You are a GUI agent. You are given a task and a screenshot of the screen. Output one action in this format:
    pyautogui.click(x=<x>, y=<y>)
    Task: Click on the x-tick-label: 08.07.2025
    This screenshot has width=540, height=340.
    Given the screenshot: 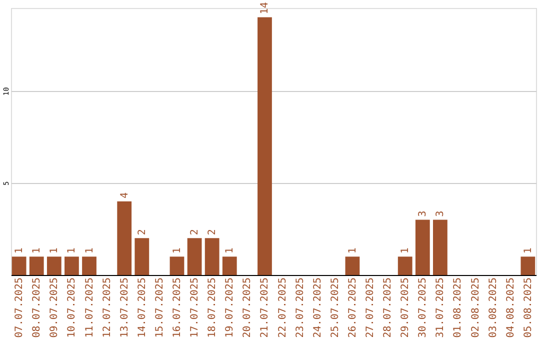 What is the action you would take?
    pyautogui.click(x=37, y=308)
    